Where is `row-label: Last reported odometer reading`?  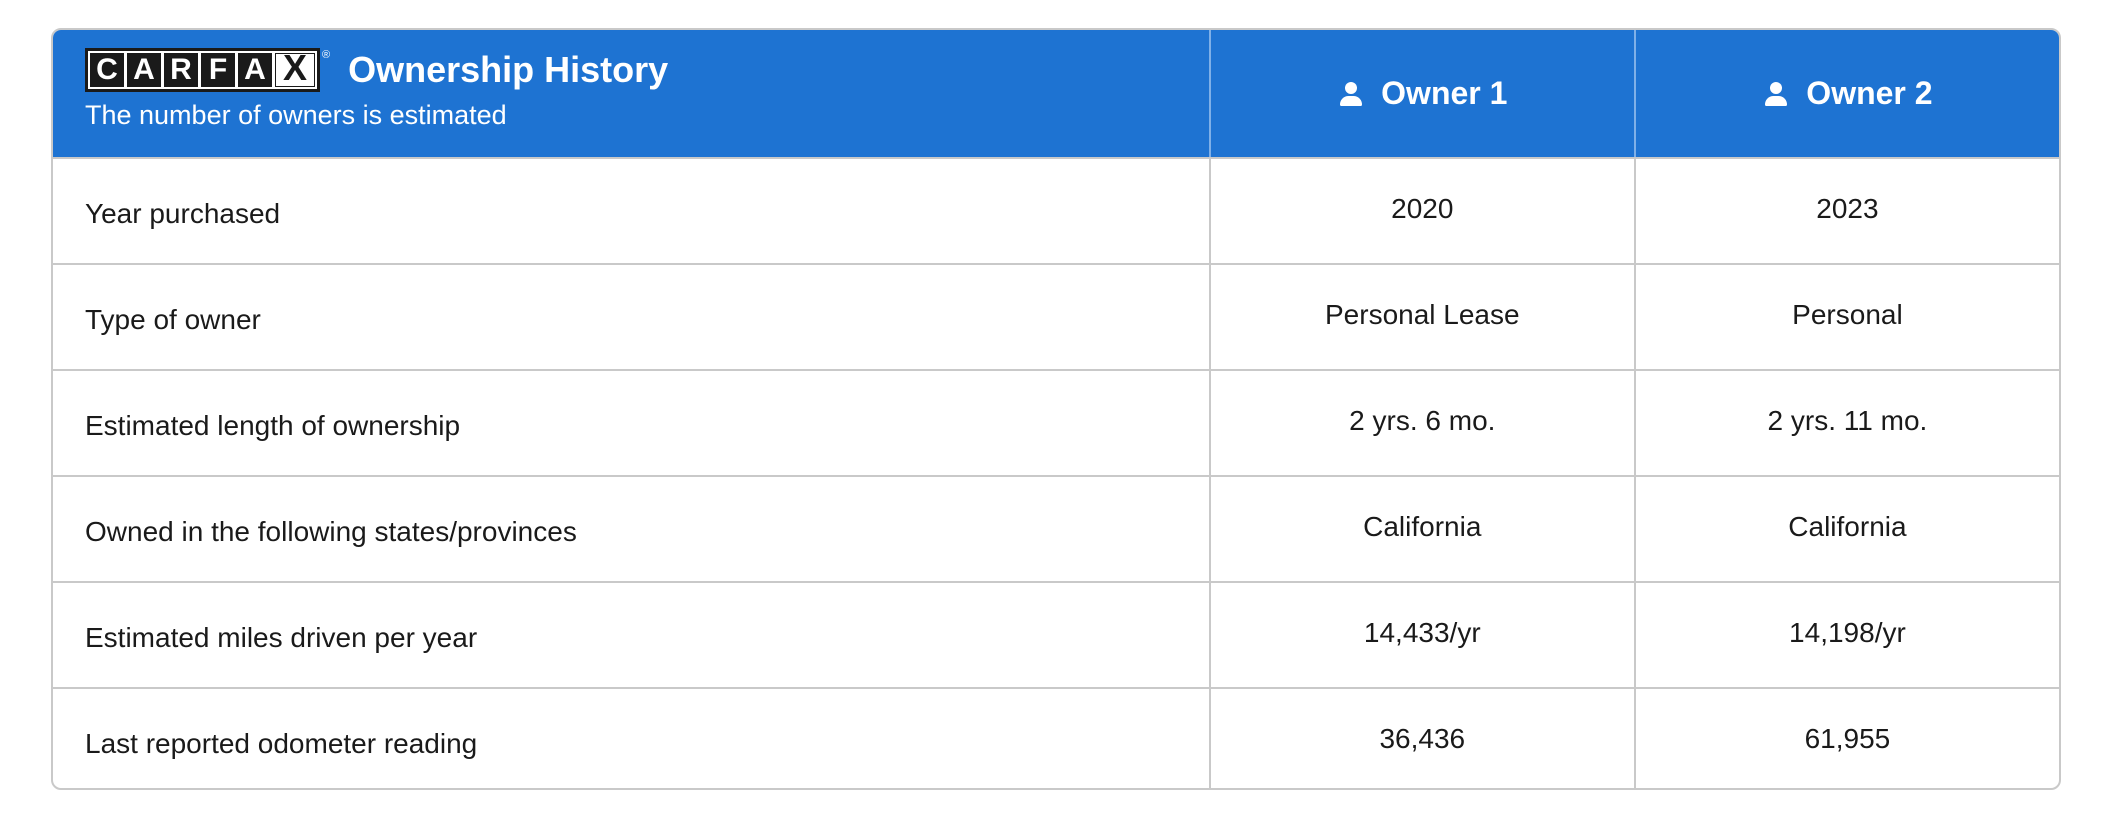 row-label: Last reported odometer reading is located at coordinates (281, 743).